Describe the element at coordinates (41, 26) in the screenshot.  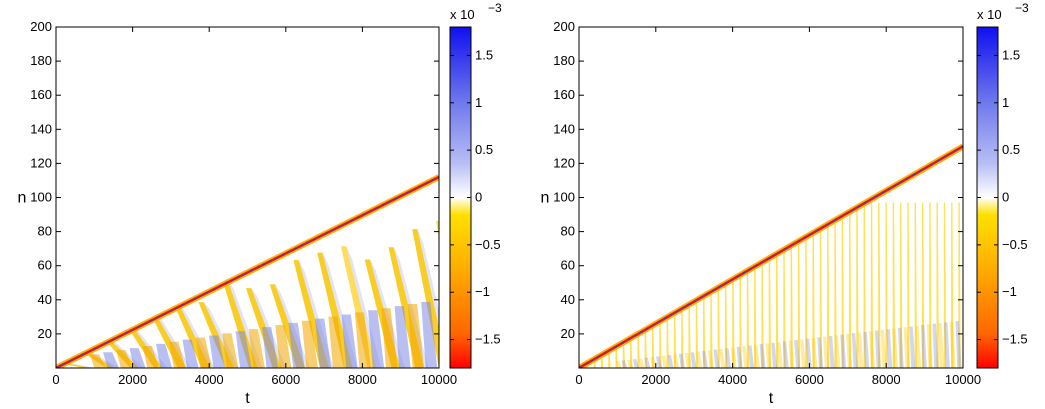
I see `y-tick-label: 200` at that location.